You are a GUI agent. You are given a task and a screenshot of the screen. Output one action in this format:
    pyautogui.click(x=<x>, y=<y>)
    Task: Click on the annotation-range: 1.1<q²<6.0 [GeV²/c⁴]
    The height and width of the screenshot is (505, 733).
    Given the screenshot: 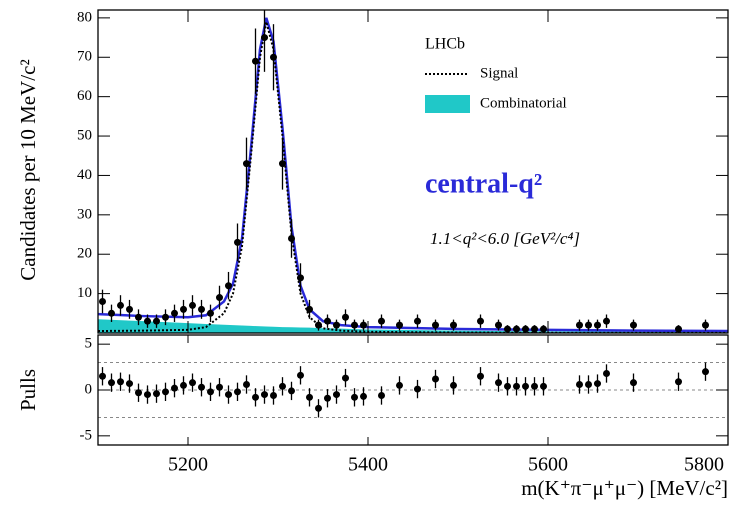 What is the action you would take?
    pyautogui.click(x=505, y=238)
    